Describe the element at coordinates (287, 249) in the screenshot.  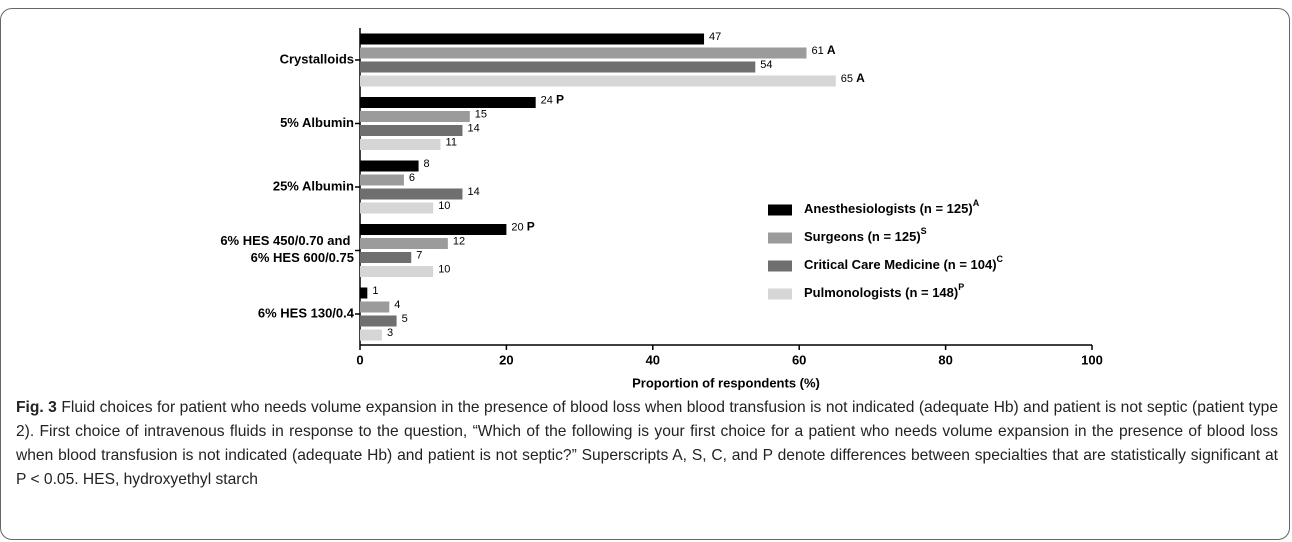
I see `y-tick-label: 6% HES 450/0.70 and 6% HES 600/0.75` at that location.